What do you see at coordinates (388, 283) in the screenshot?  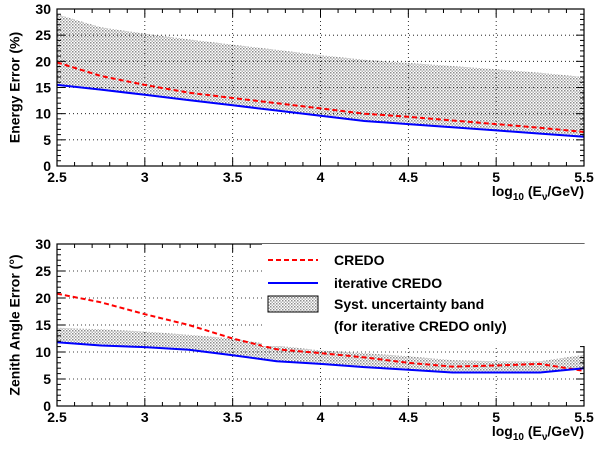 I see `legend-label-iterative-credo: iterative CREDO` at bounding box center [388, 283].